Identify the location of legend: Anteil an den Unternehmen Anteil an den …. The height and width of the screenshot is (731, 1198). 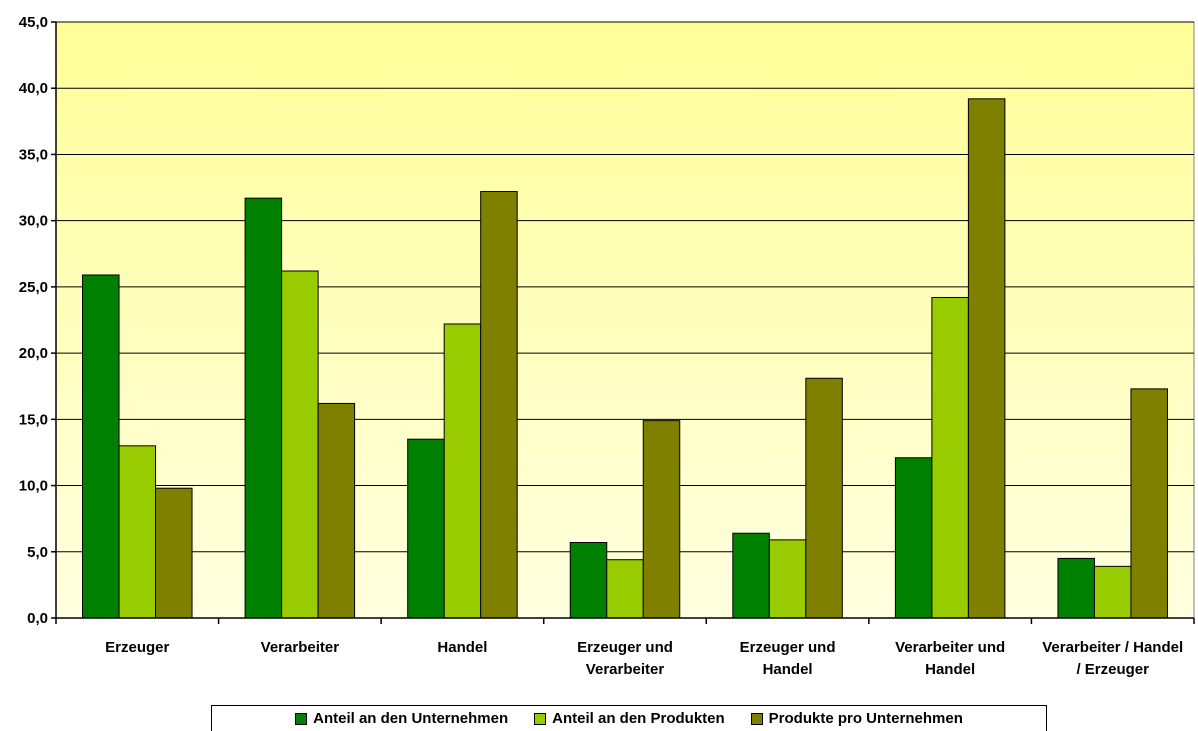
(629, 718).